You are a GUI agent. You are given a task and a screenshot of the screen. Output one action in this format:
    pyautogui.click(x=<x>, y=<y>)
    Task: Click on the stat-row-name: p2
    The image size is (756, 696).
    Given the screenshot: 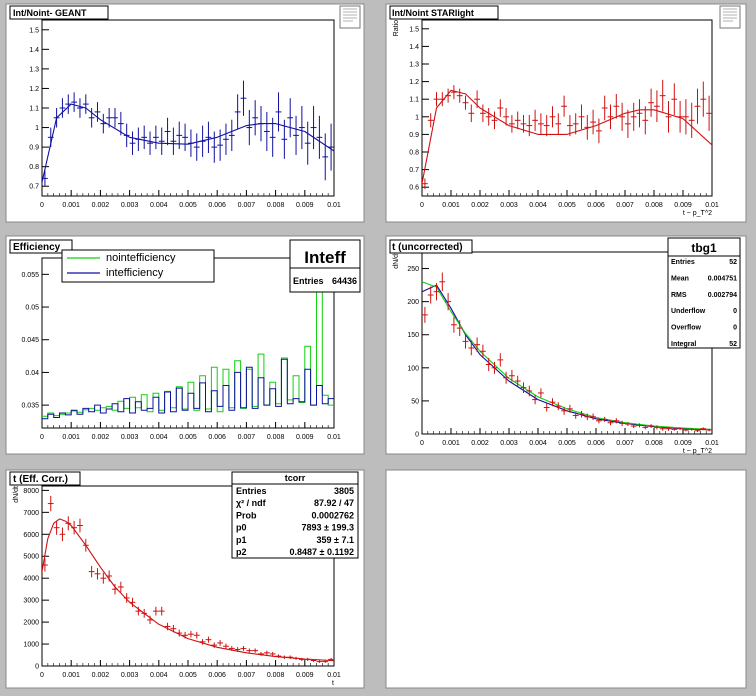 What is the action you would take?
    pyautogui.click(x=241, y=552)
    